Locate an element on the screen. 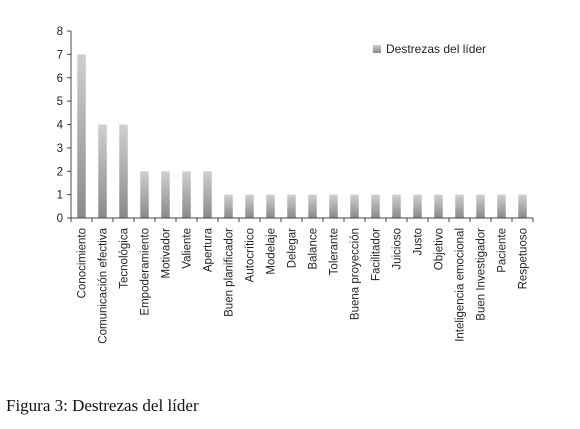 The image size is (580, 429). x-tick-label: Apertura is located at coordinates (209, 249).